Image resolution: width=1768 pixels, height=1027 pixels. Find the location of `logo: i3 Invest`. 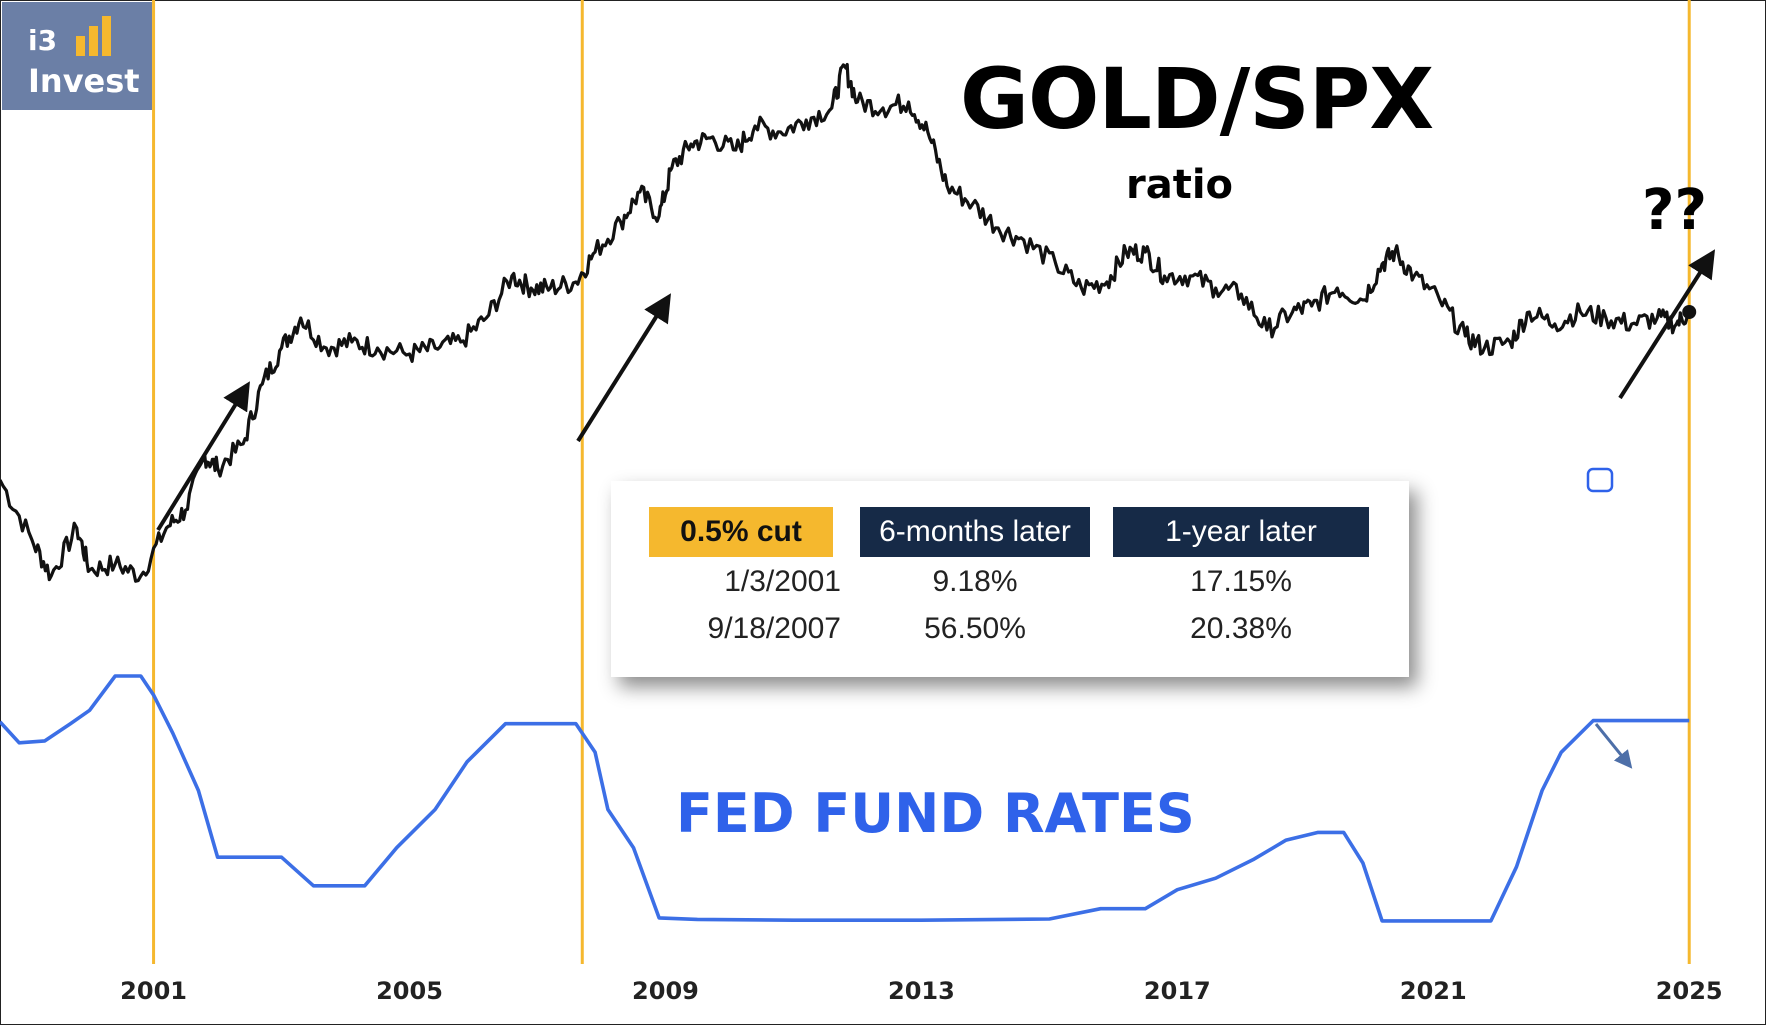

logo: i3 Invest is located at coordinates (77, 56).